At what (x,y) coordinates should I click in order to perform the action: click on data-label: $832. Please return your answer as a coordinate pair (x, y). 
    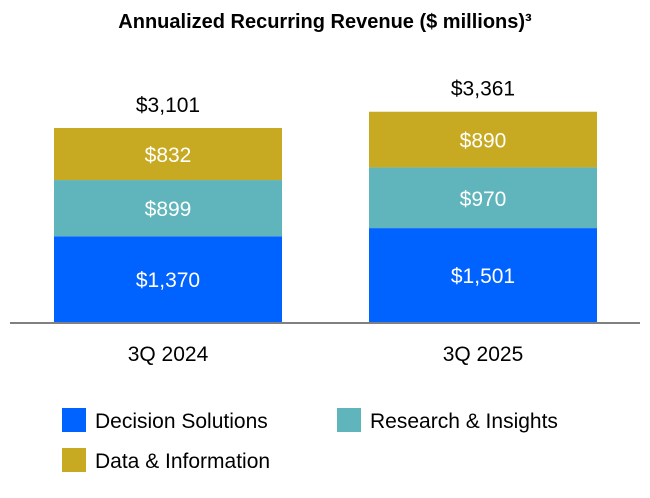
    Looking at the image, I should click on (168, 155).